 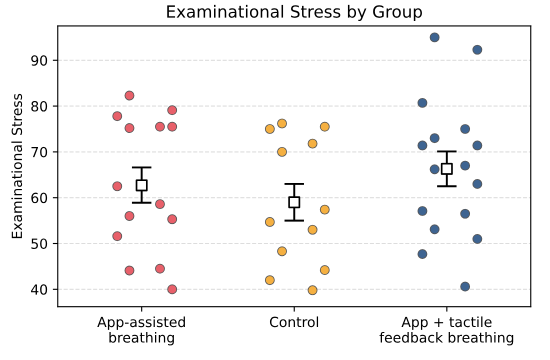 What do you see at coordinates (294, 13) in the screenshot?
I see `chart-title: Examinational Stress by Group` at bounding box center [294, 13].